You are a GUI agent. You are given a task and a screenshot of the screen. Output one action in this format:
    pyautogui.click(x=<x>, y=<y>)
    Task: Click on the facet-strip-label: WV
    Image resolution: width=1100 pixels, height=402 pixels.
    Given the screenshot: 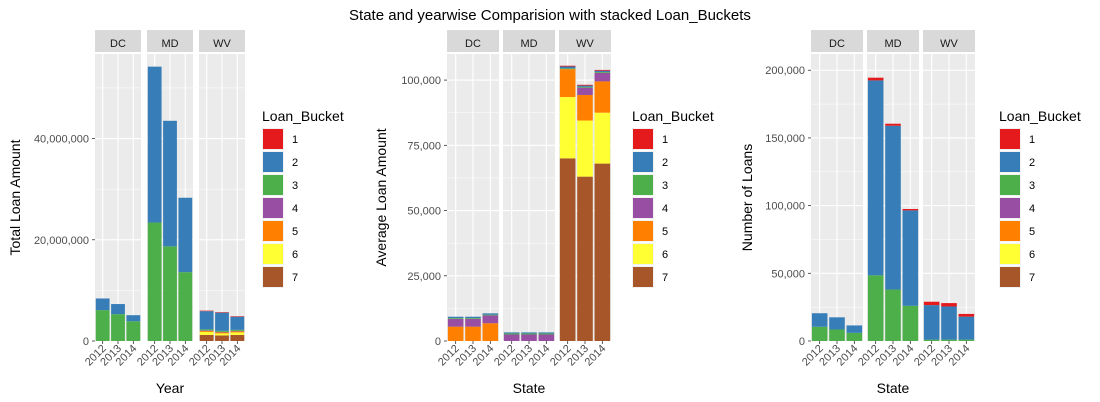 What is the action you would take?
    pyautogui.click(x=949, y=44)
    